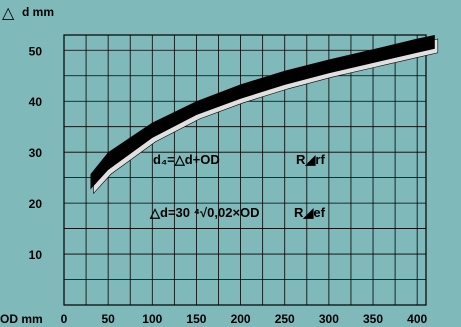  Describe the element at coordinates (36, 102) in the screenshot. I see `y-tick-label: 40` at that location.